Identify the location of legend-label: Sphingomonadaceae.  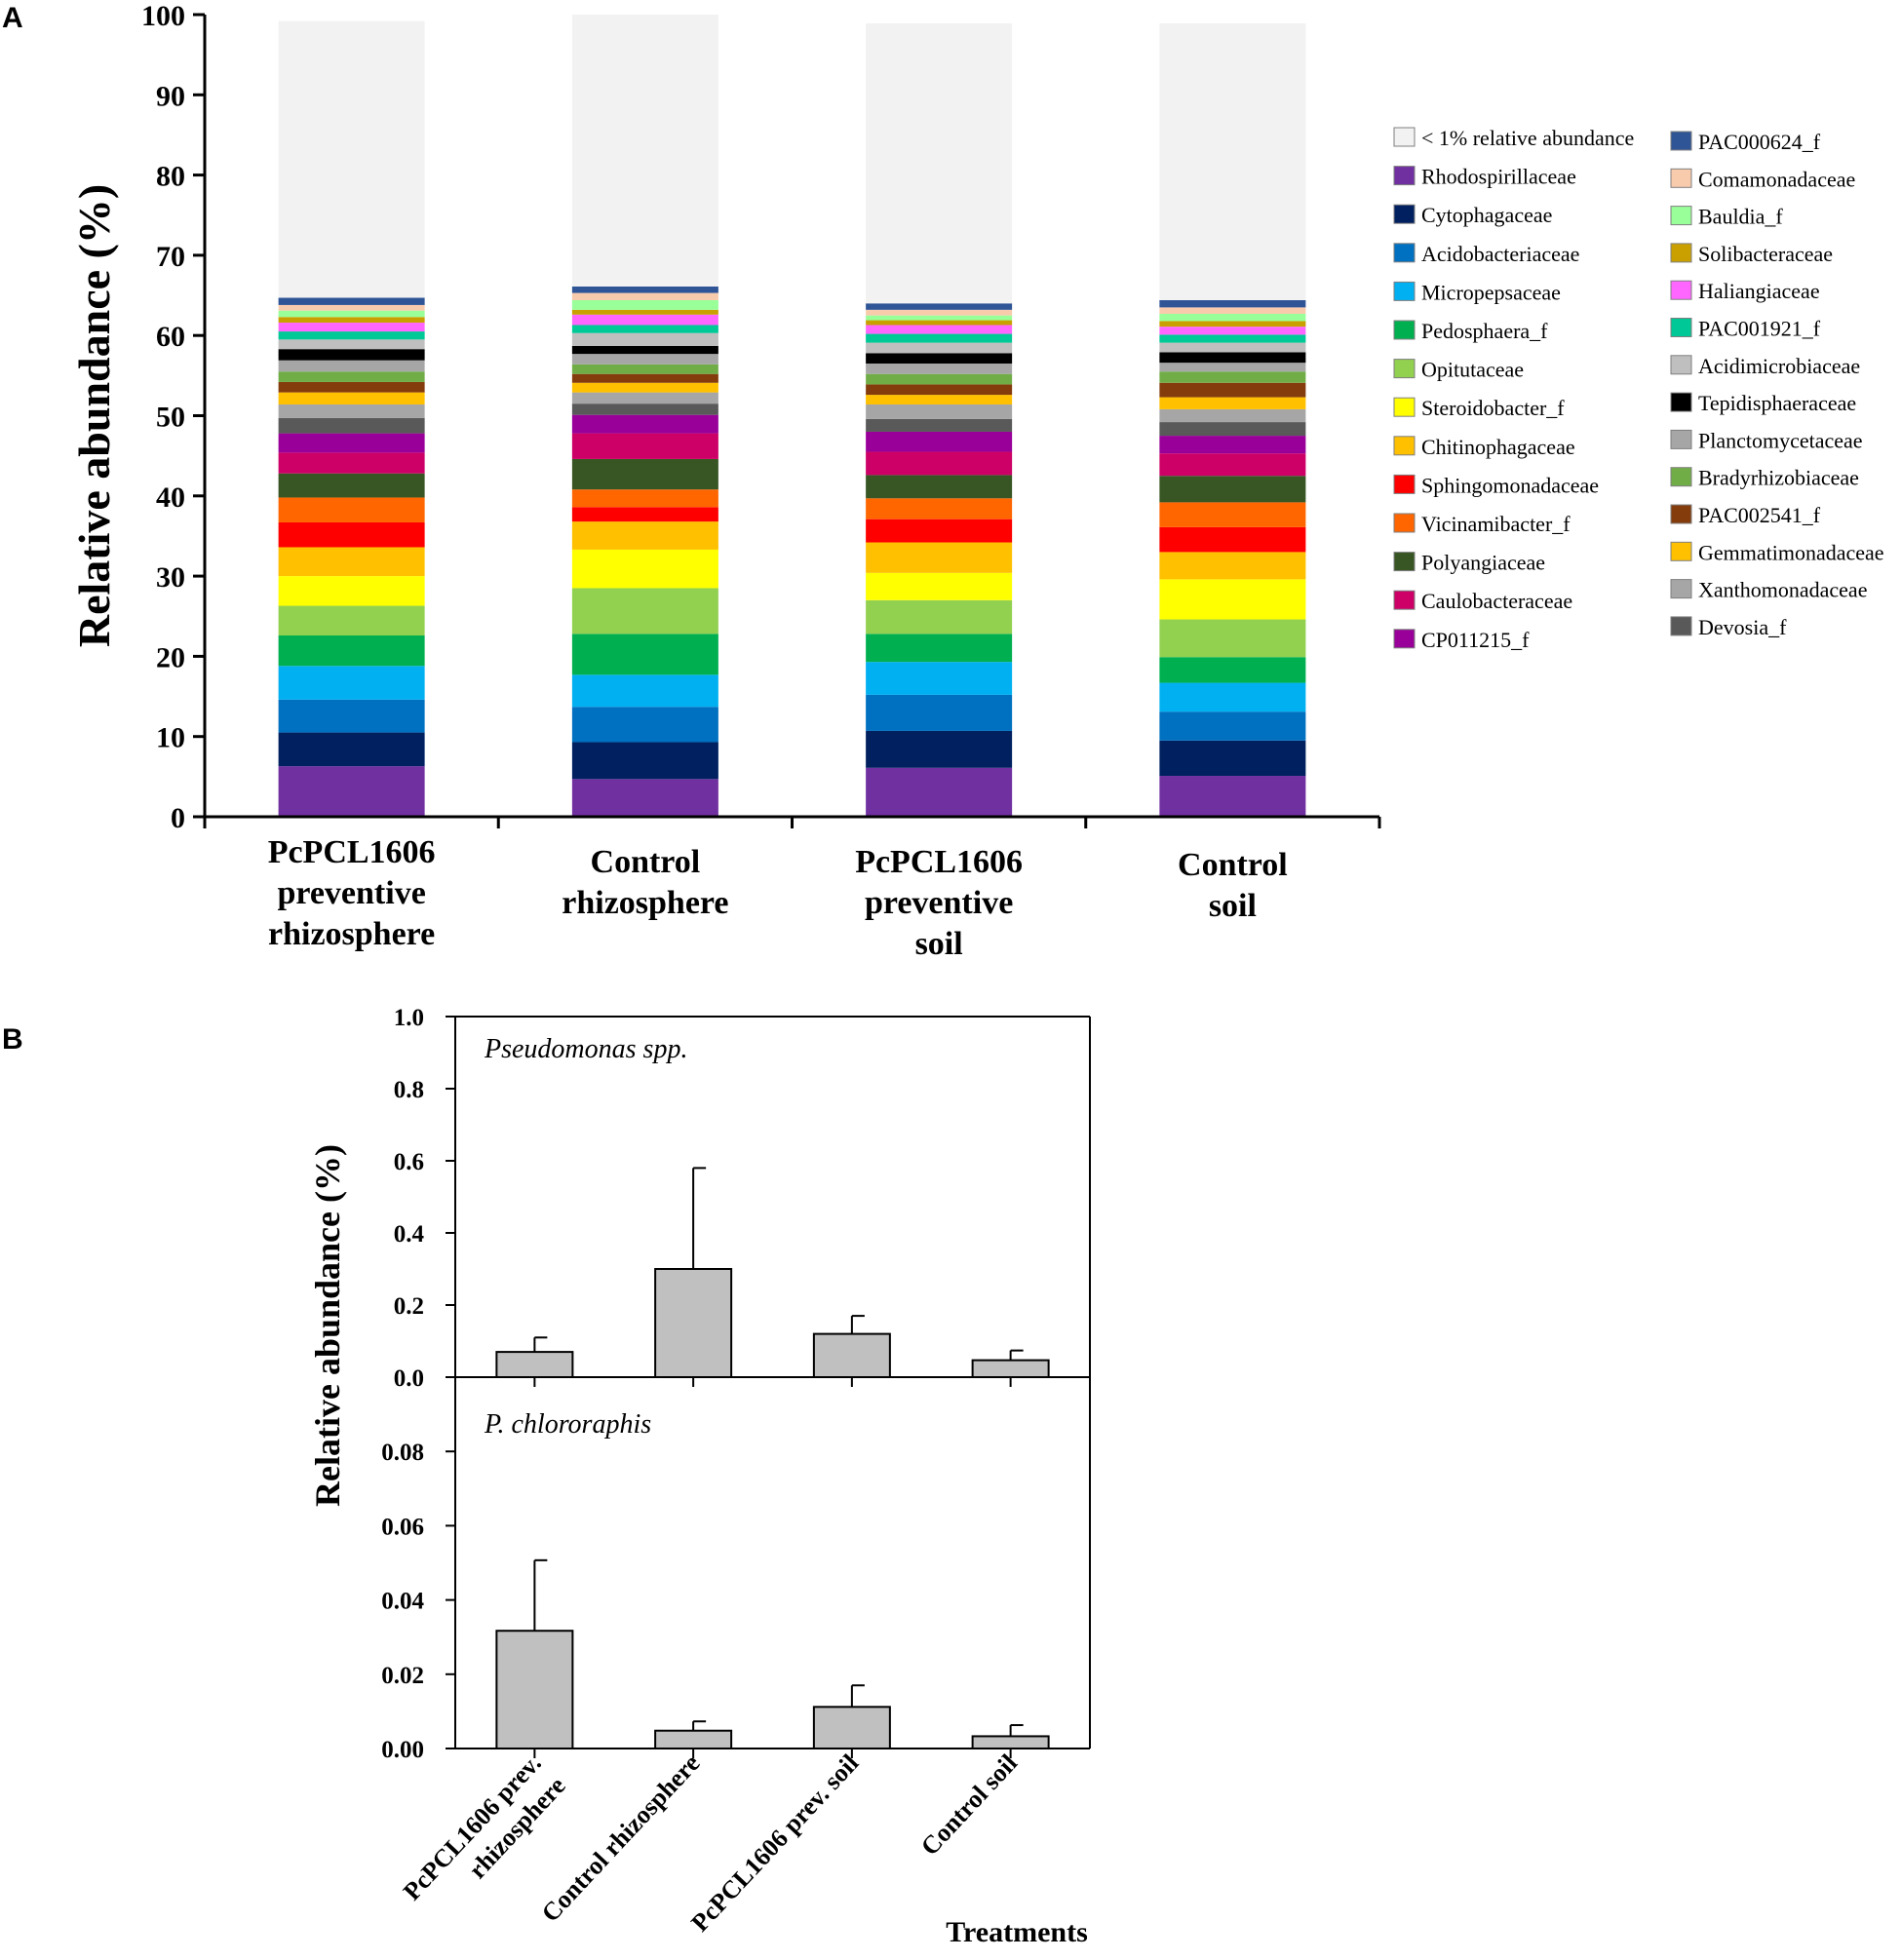
(1510, 485).